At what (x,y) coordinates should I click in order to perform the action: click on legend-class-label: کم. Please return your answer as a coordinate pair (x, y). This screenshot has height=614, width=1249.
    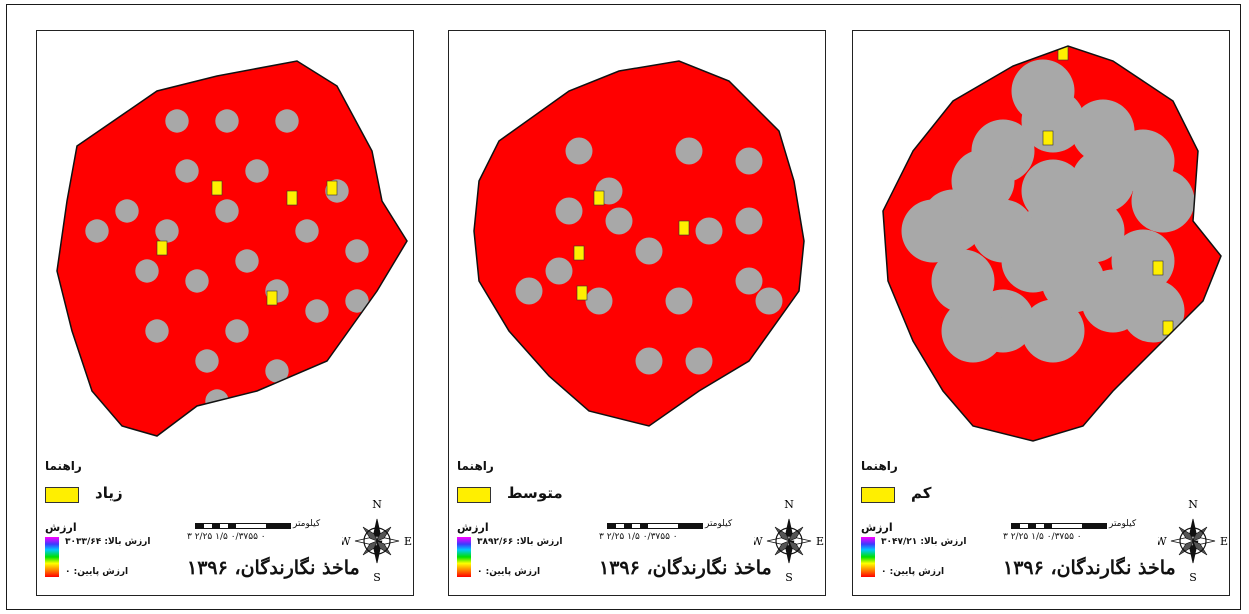
    Looking at the image, I should click on (921, 493).